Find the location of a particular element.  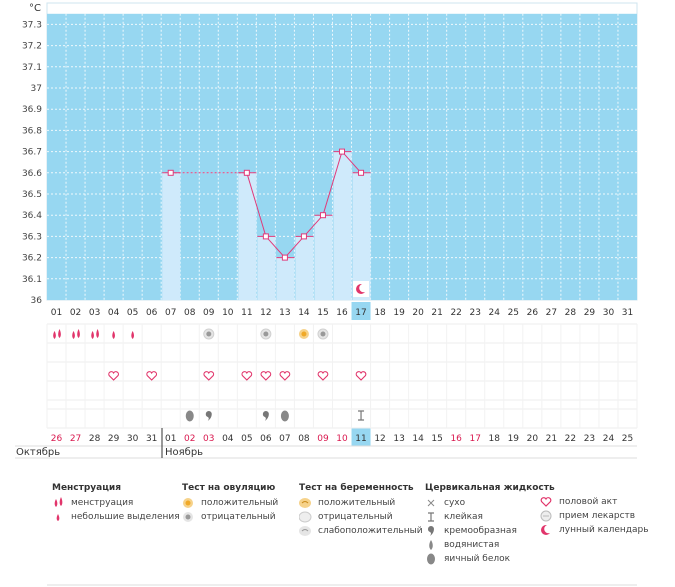

cycle-date-label: 28 is located at coordinates (95, 439).